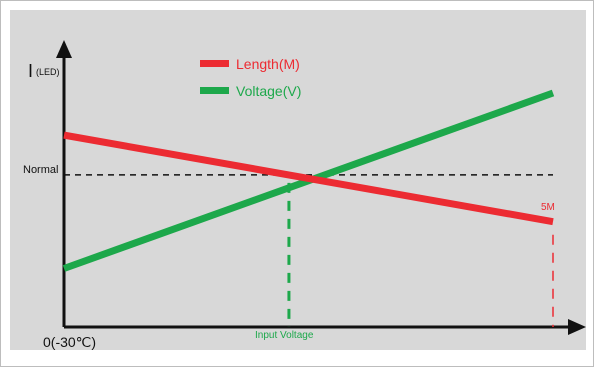 This screenshot has width=594, height=368. I want to click on input-voltage-label: Input Voltage, so click(284, 335).